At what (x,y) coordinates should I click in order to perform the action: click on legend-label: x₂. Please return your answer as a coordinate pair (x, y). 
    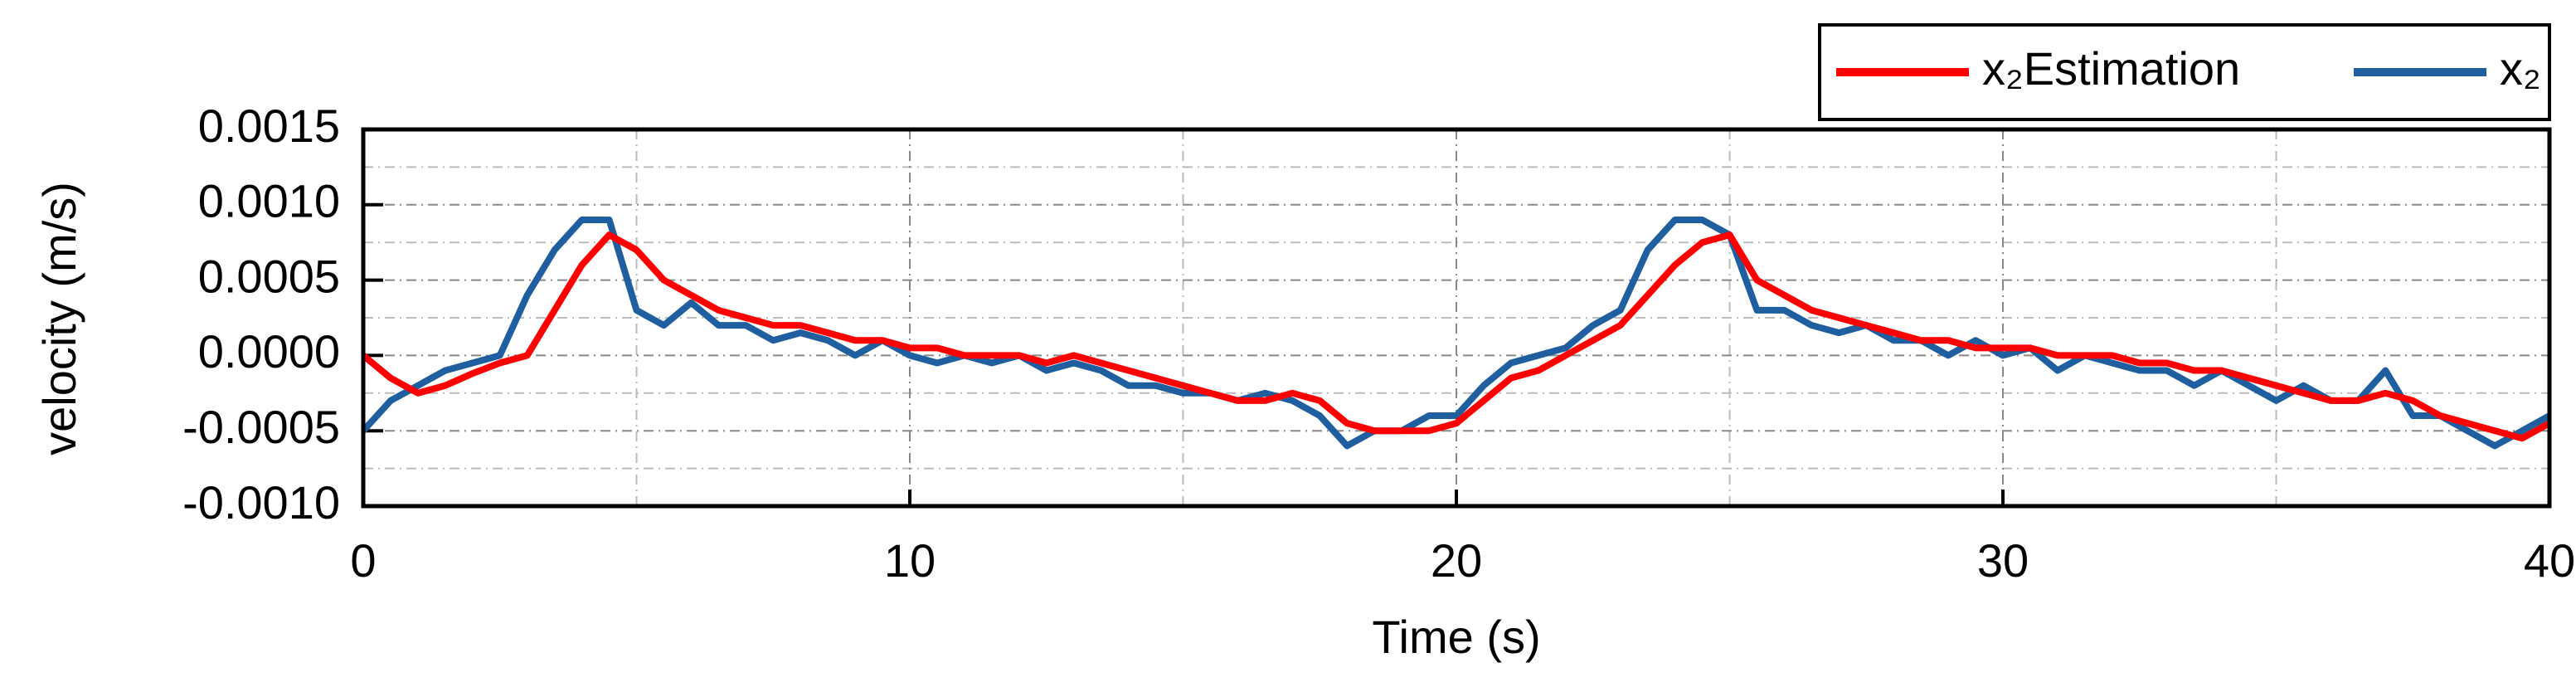
    Looking at the image, I should click on (2520, 68).